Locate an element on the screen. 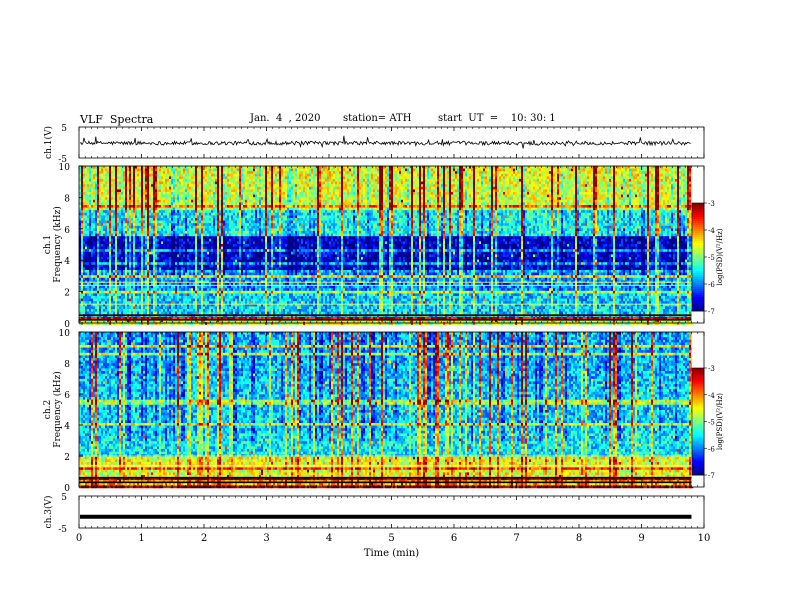  ch2-spectrogram-colorbar: -3 -4 -5 -6 -7 log(PSD)(V²/Hz) is located at coordinates (707, 422).